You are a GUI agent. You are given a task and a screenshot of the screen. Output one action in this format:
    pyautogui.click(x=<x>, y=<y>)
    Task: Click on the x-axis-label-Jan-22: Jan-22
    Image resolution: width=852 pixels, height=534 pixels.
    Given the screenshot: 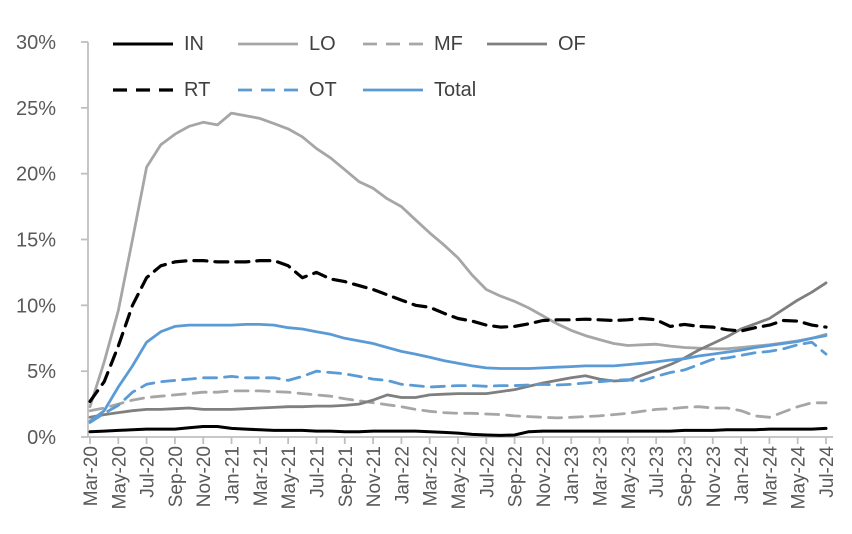 What is the action you would take?
    pyautogui.click(x=402, y=475)
    